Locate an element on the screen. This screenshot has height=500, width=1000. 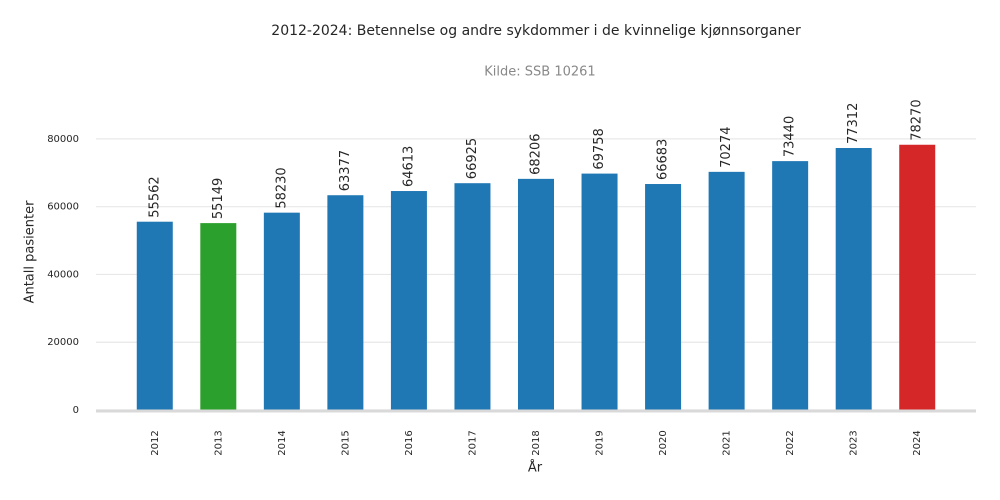
value-label: 77312 is located at coordinates (853, 123).